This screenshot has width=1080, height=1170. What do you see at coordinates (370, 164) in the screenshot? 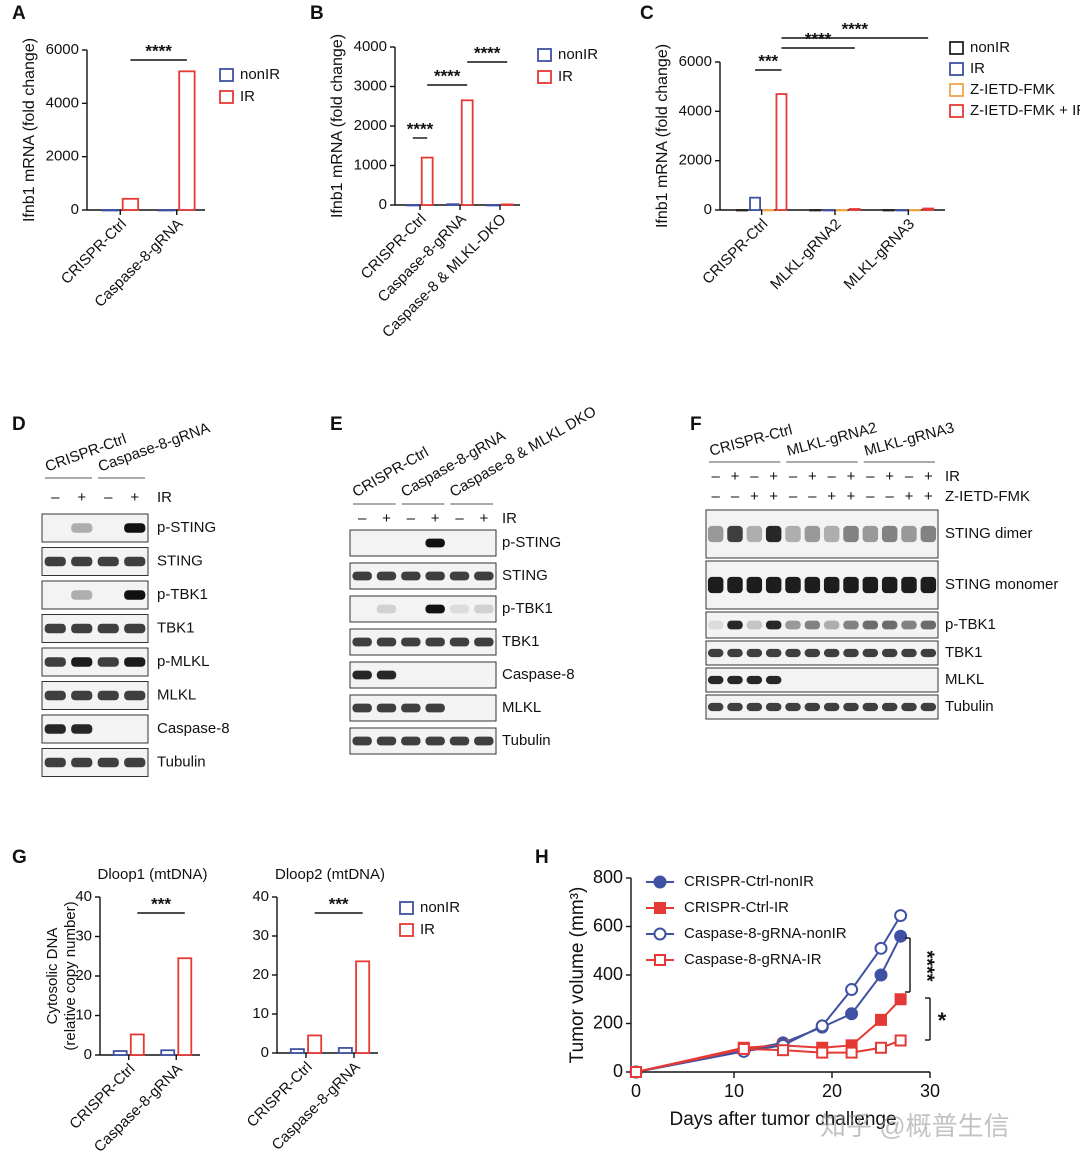
I see `y-tick-label: 1000` at bounding box center [370, 164].